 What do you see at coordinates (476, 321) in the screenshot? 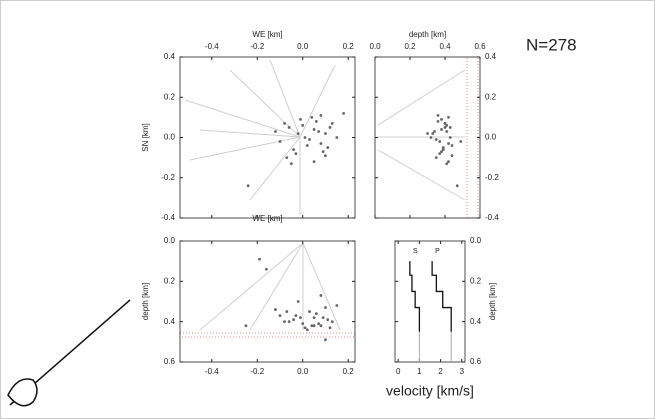
I see `y-tick-label: 0.4` at bounding box center [476, 321].